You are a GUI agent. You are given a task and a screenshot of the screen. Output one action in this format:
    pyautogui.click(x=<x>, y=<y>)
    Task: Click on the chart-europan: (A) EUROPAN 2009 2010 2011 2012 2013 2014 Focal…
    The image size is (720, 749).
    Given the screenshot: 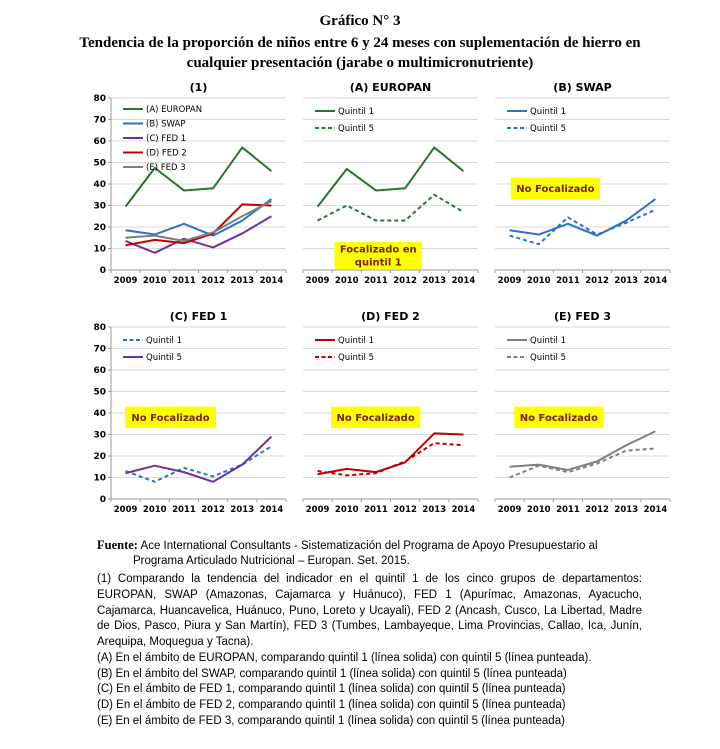 What is the action you would take?
    pyautogui.click(x=390, y=186)
    